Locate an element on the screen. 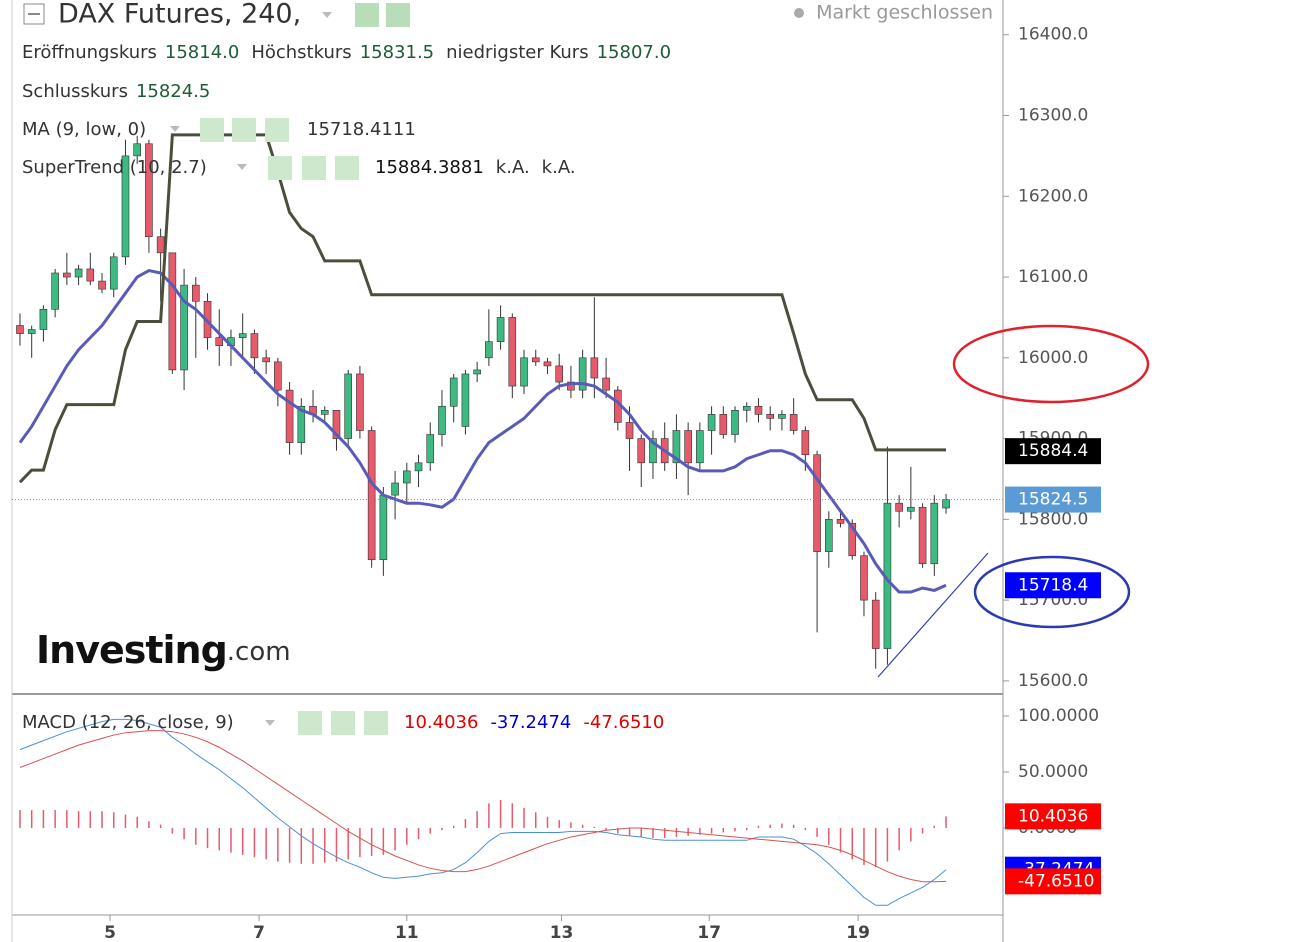  ohlc-name: Höchstkurs is located at coordinates (301, 52).